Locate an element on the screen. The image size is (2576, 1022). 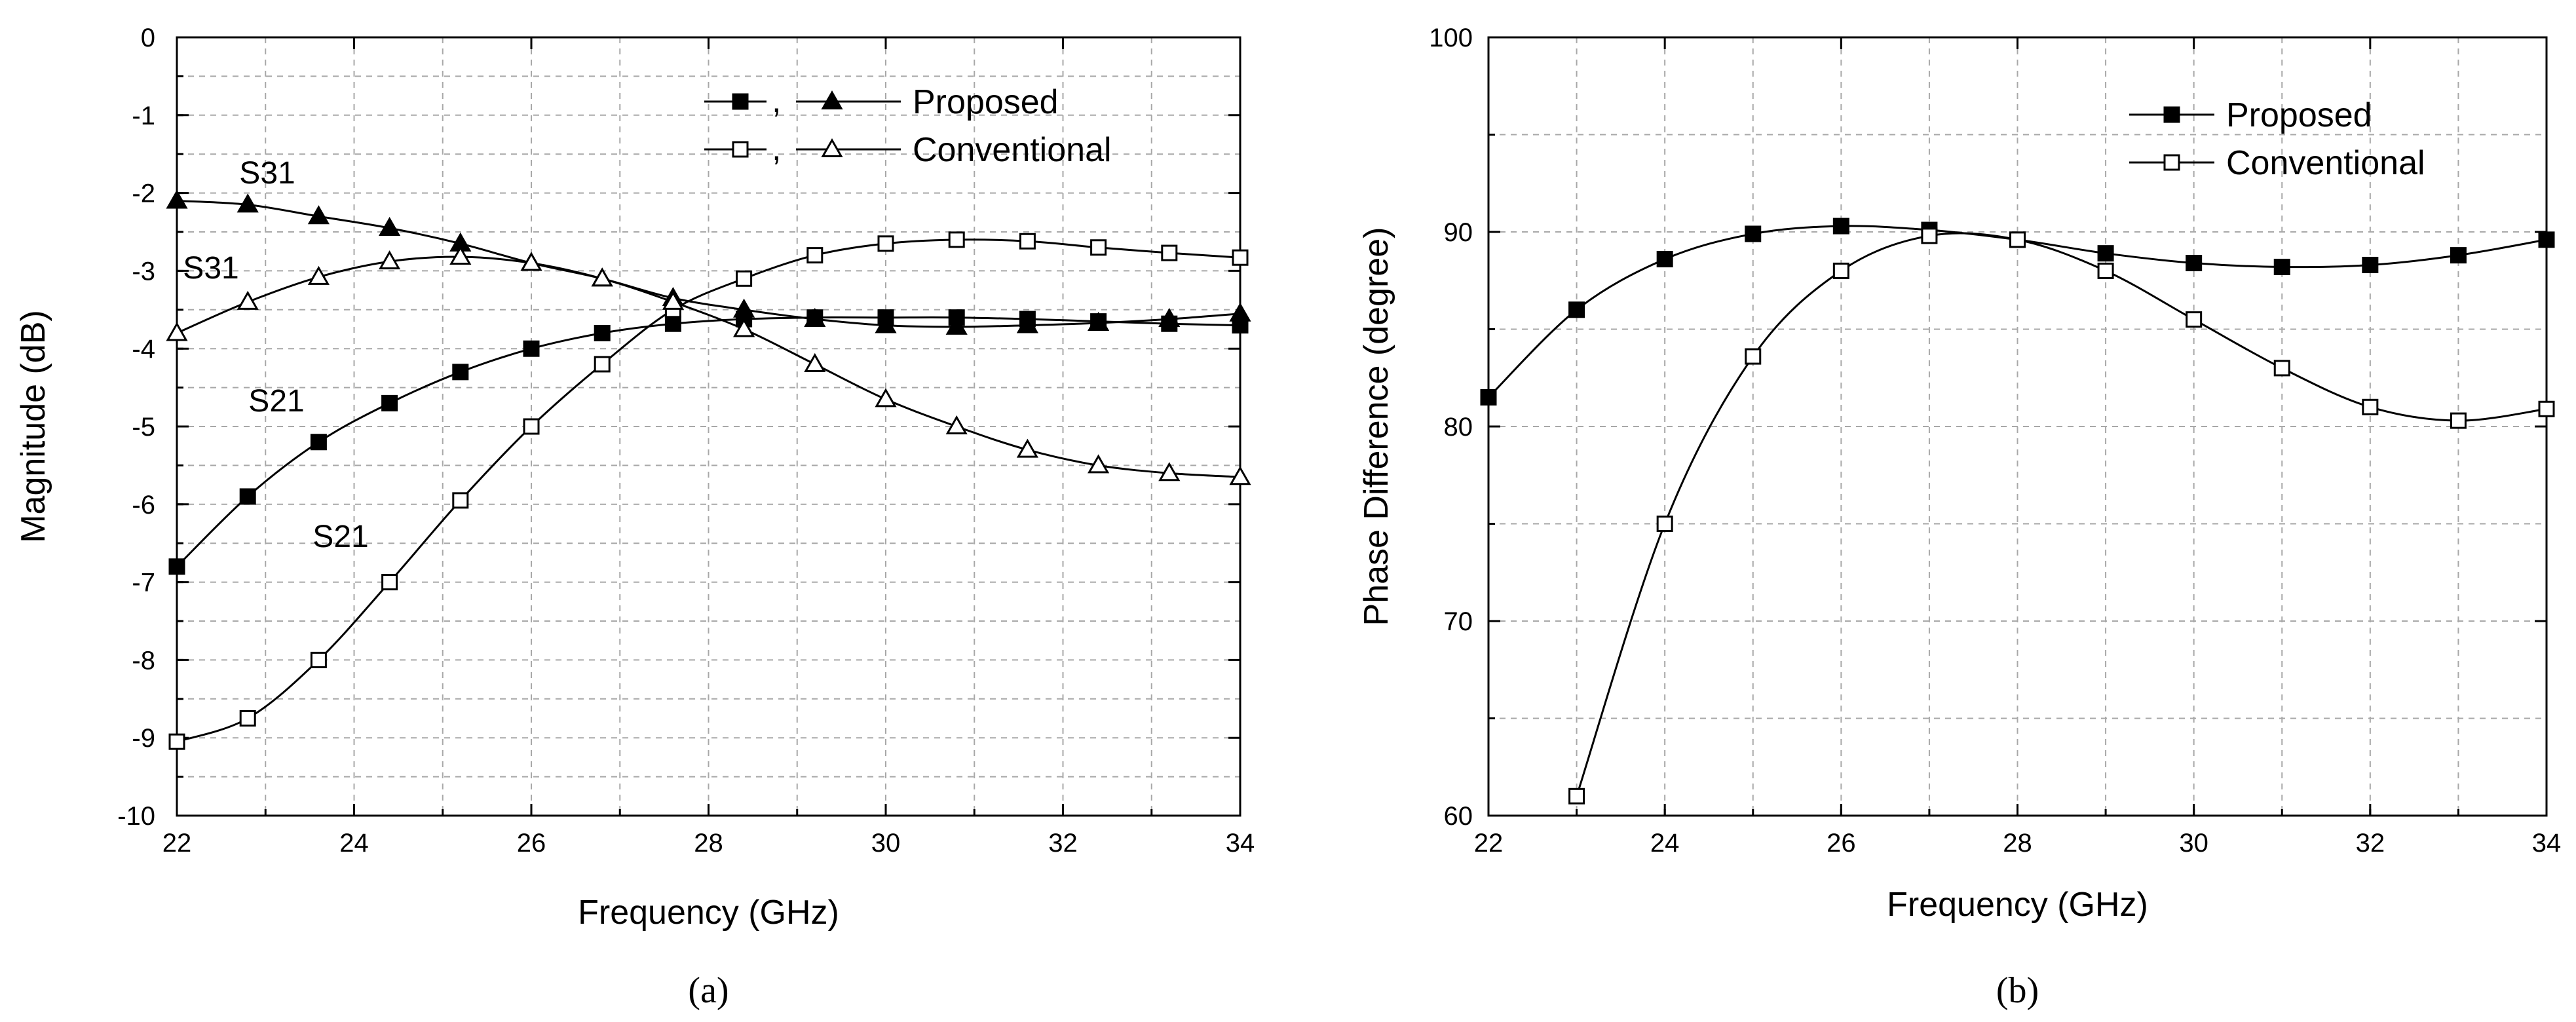
y-tick-label: 90 is located at coordinates (1458, 232).